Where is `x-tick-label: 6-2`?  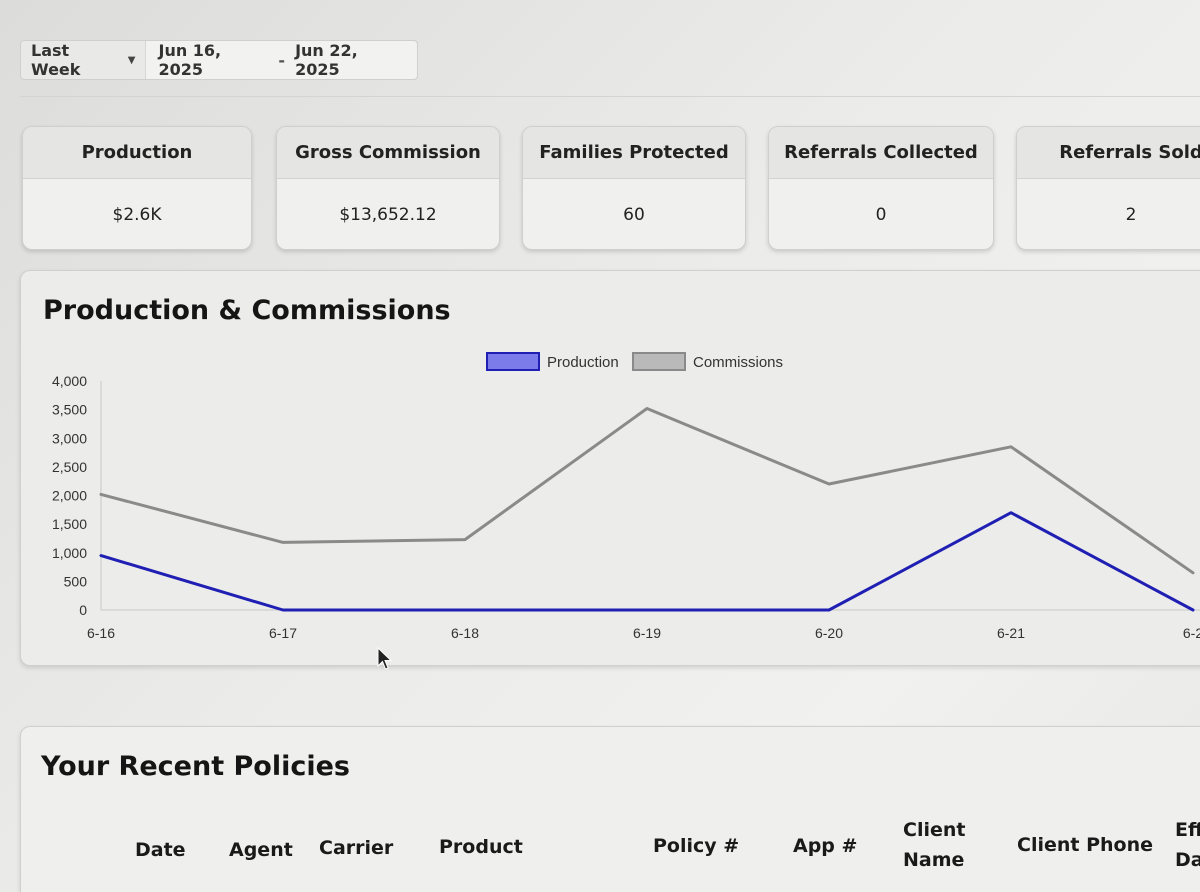 x-tick-label: 6-2 is located at coordinates (1191, 633).